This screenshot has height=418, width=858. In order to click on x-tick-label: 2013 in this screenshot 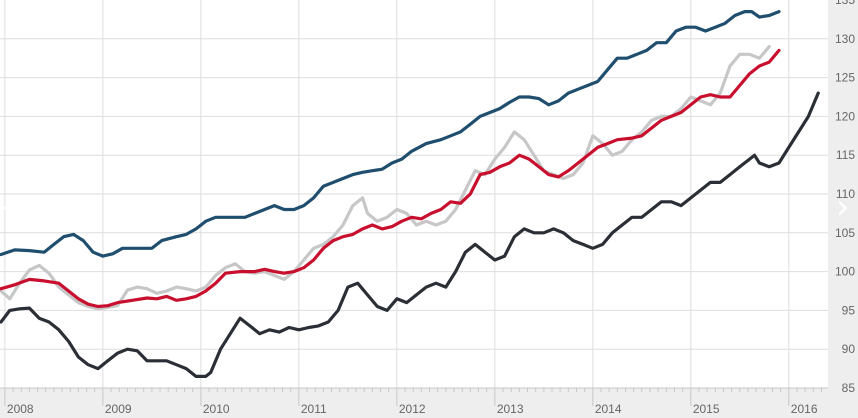, I will do `click(510, 409)`.